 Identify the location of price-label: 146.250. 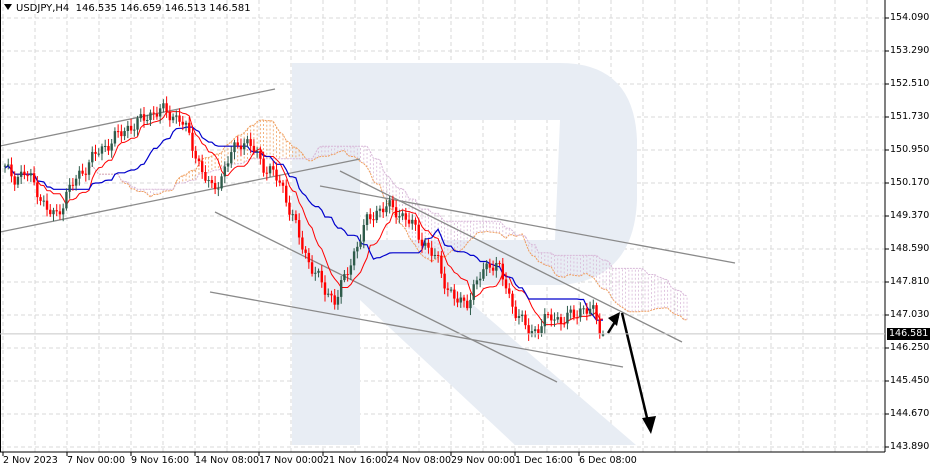
(910, 347).